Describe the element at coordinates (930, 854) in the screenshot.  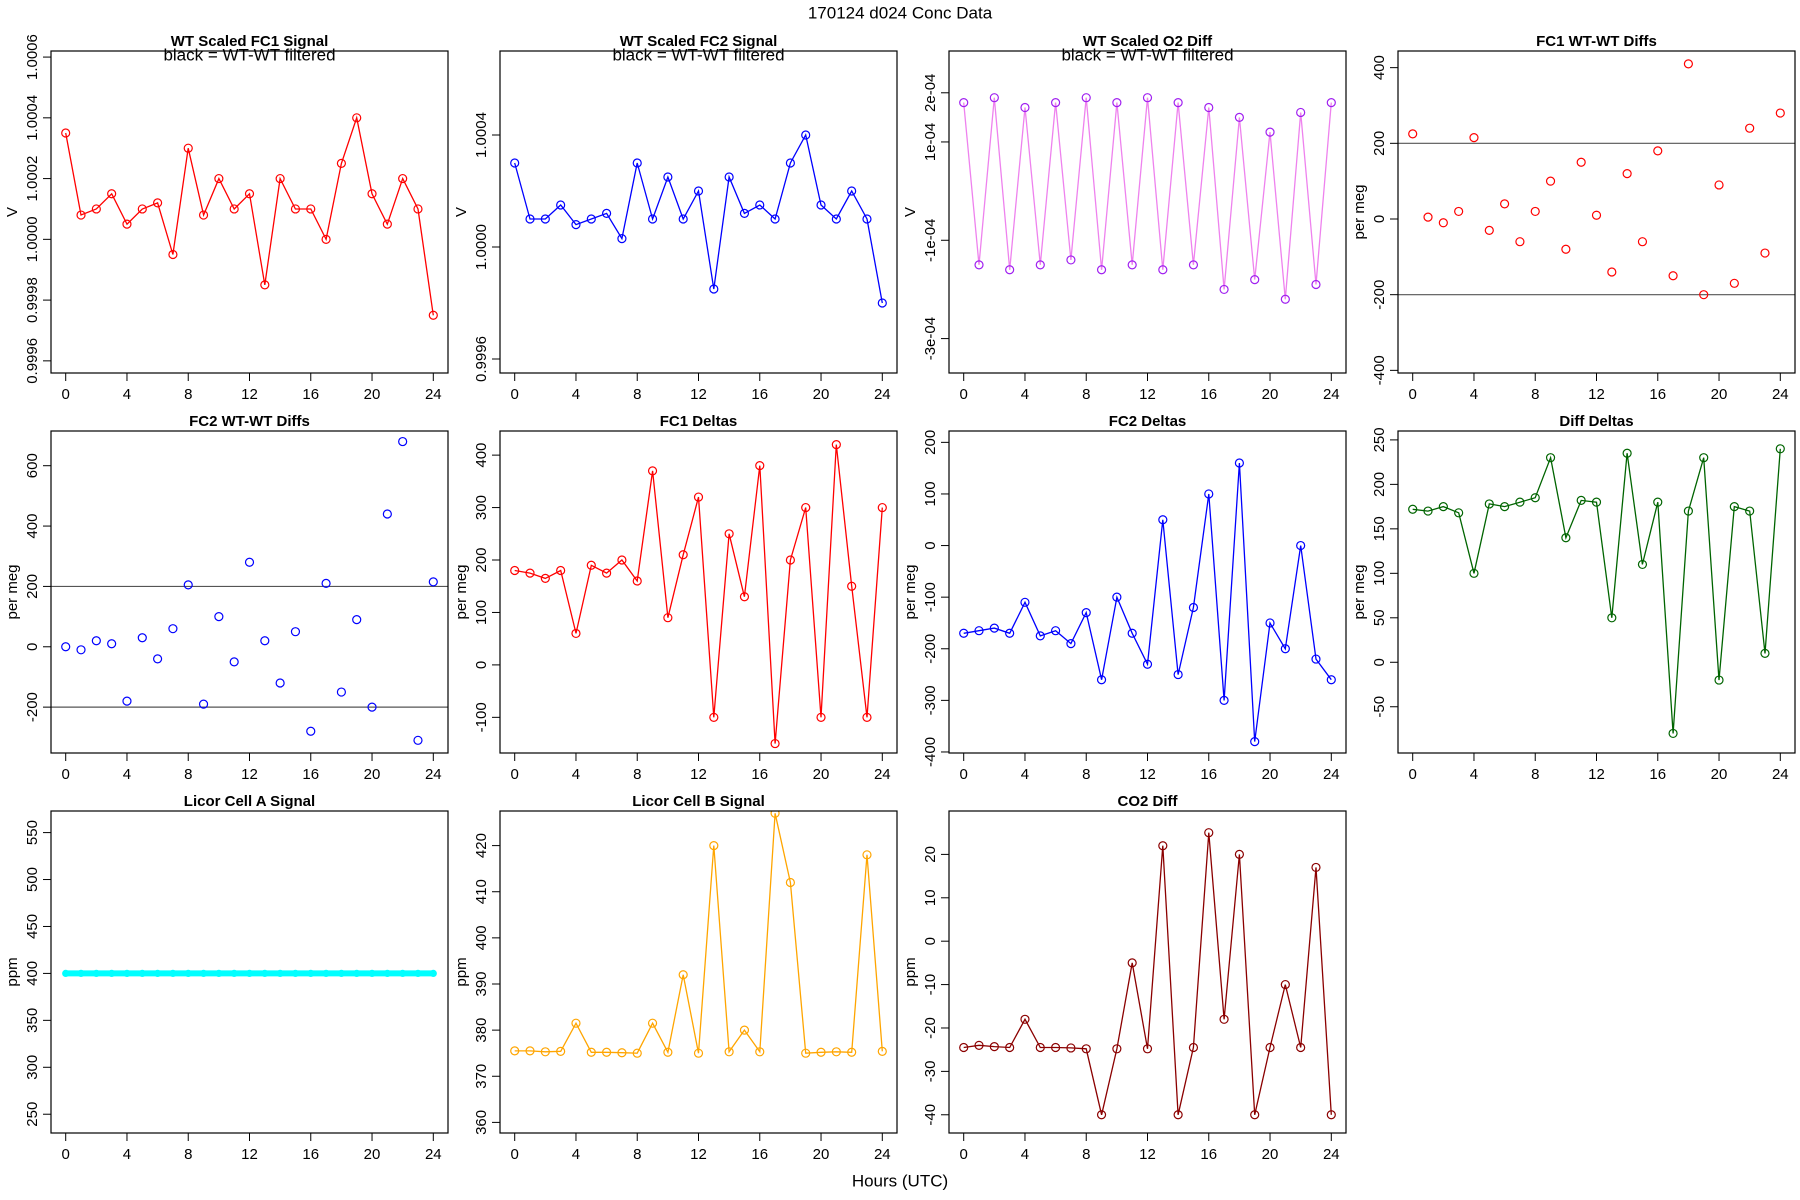
I see `y-tick-label: 20` at that location.